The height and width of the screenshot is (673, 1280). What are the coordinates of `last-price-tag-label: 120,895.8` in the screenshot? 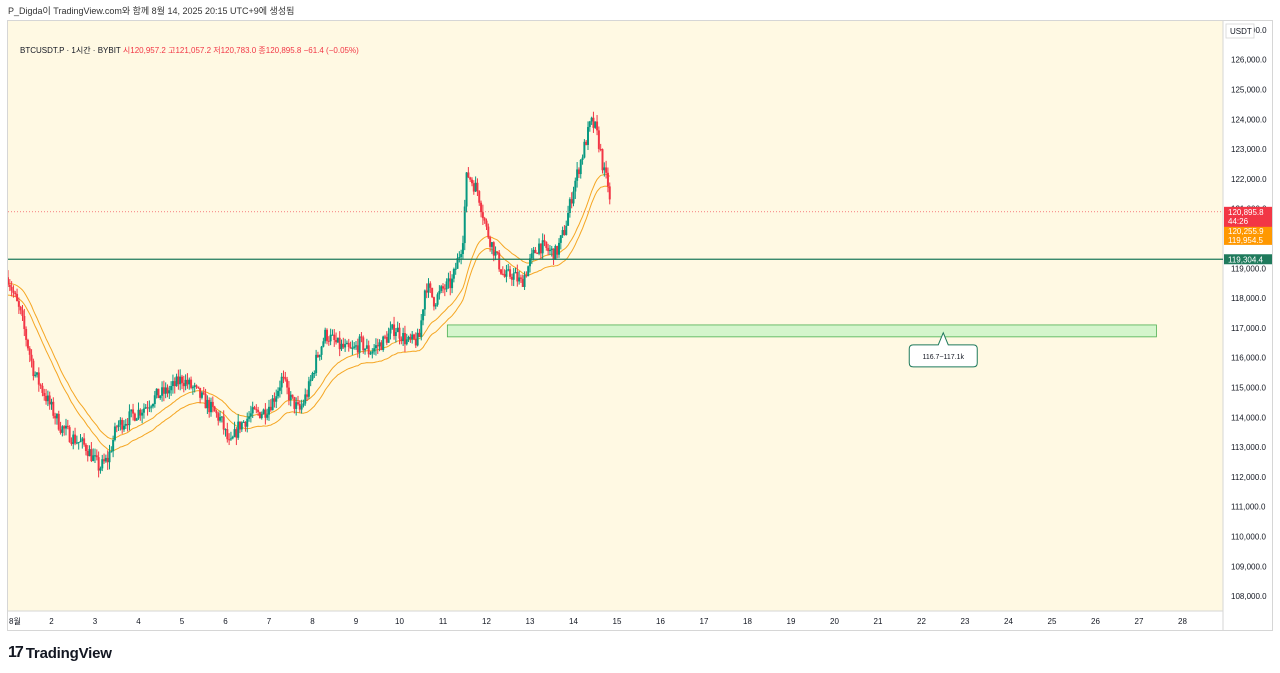 It's located at (1246, 212).